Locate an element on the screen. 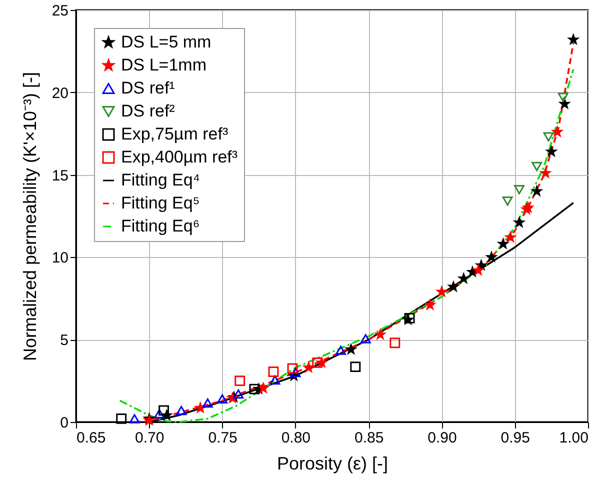 This screenshot has width=603, height=497. x-tick-label: 1.00 is located at coordinates (573, 438).